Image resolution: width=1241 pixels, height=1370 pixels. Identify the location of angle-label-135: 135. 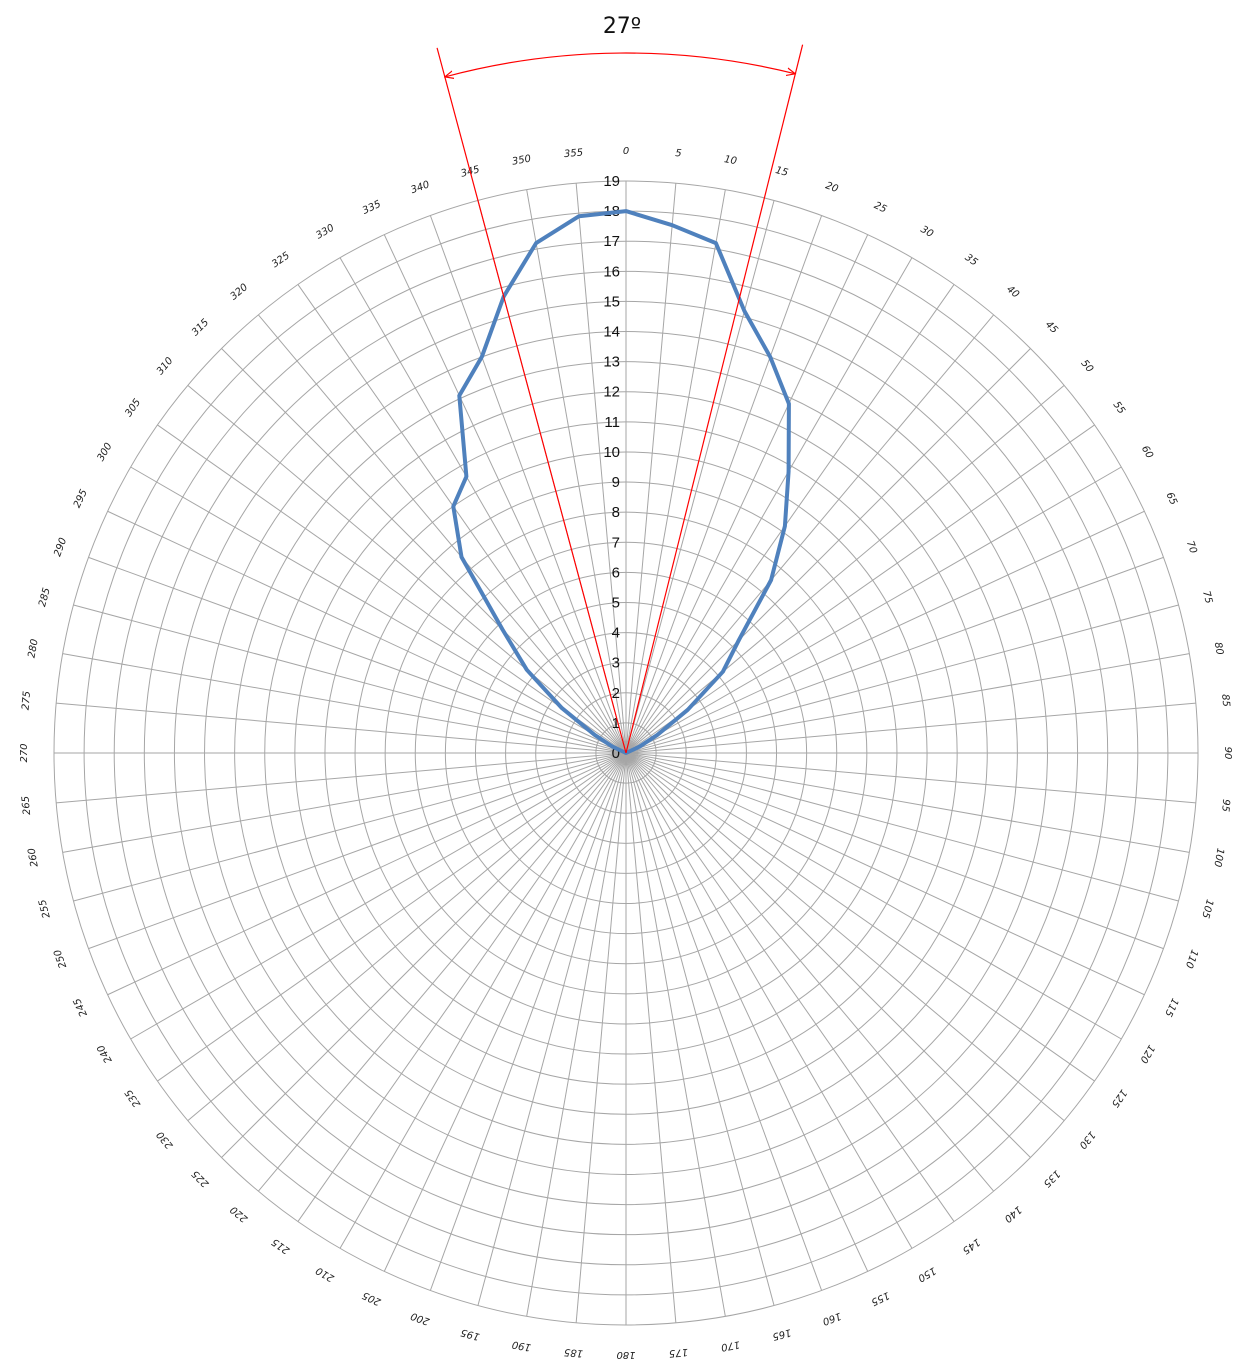
(1051, 1178).